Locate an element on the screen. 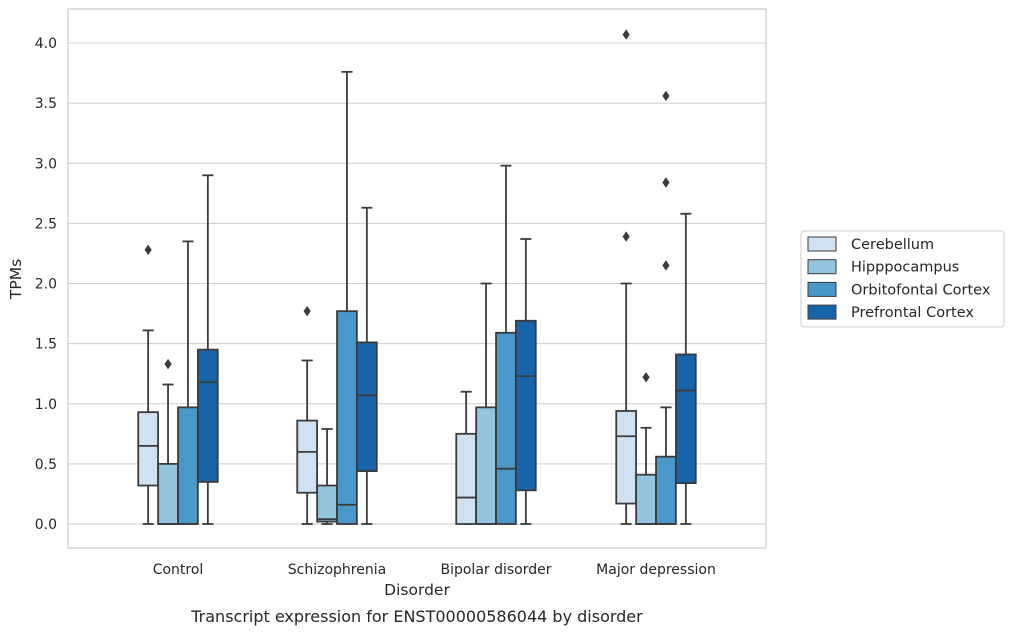 The image size is (1014, 634). y-axis-label: TPMs is located at coordinates (16, 279).